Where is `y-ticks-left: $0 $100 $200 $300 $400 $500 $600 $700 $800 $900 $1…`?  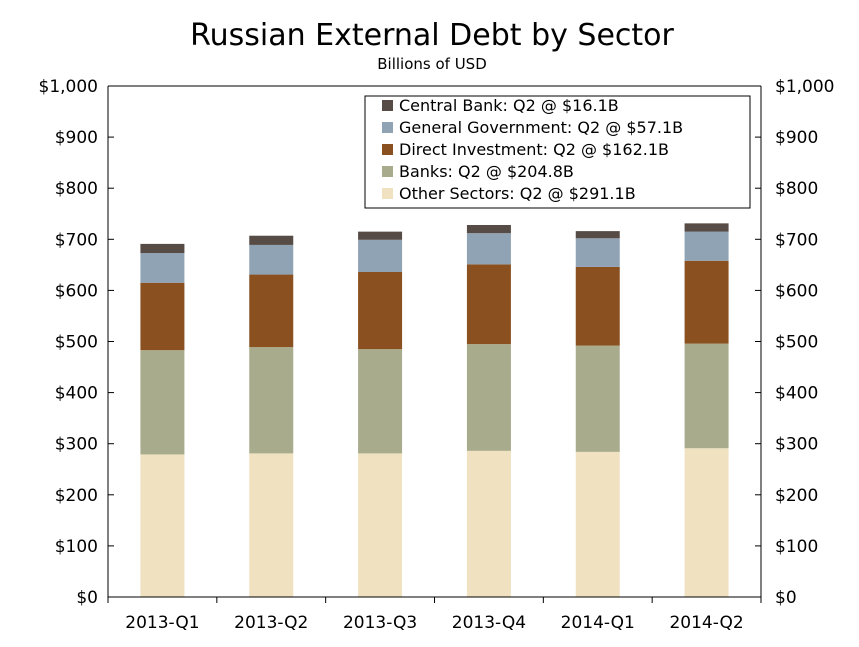
y-ticks-left: $0 $100 $200 $300 $400 $500 $600 $700 $800 $900 $1… is located at coordinates (76, 342).